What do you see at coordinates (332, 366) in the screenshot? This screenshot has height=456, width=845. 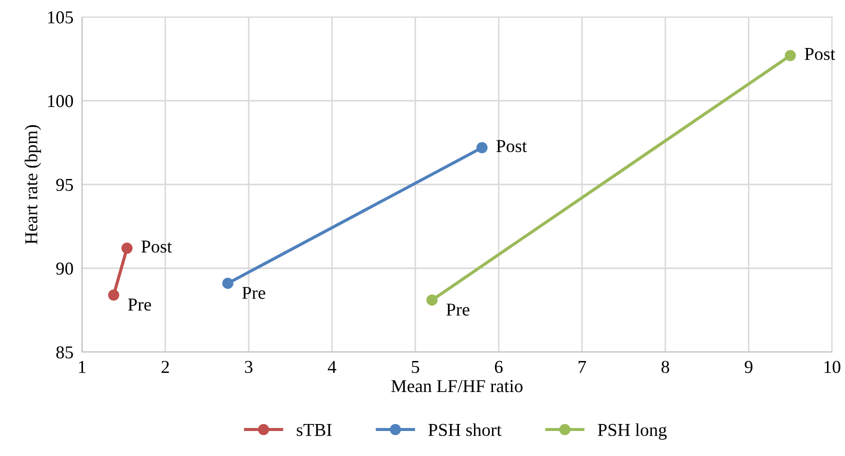 I see `x-tick-label: 4` at bounding box center [332, 366].